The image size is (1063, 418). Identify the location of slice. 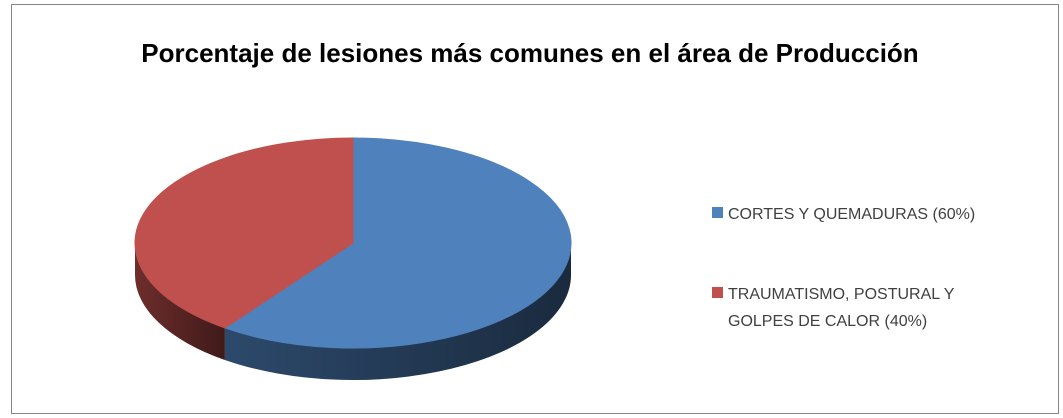
(244, 233).